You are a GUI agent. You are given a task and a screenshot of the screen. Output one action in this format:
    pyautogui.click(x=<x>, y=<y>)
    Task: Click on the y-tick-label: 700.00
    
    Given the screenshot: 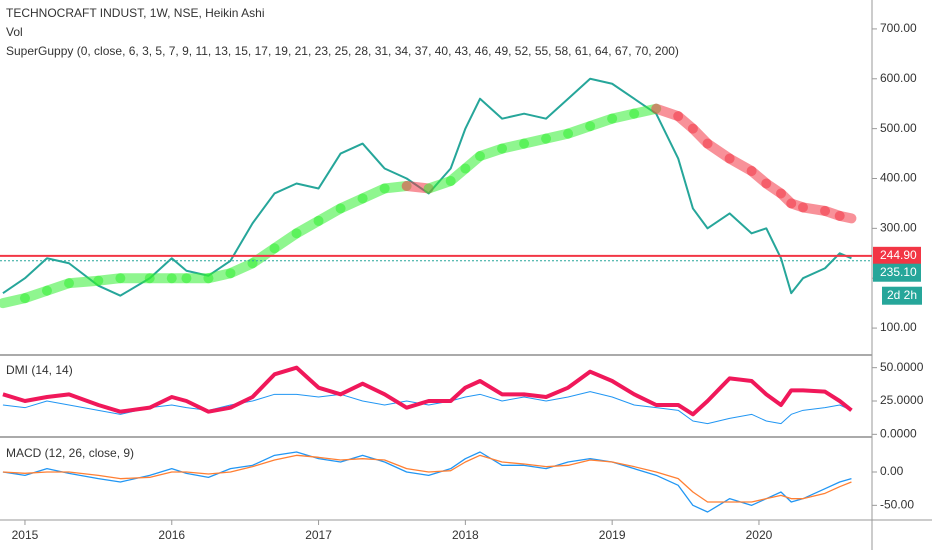 What is the action you would take?
    pyautogui.click(x=898, y=28)
    